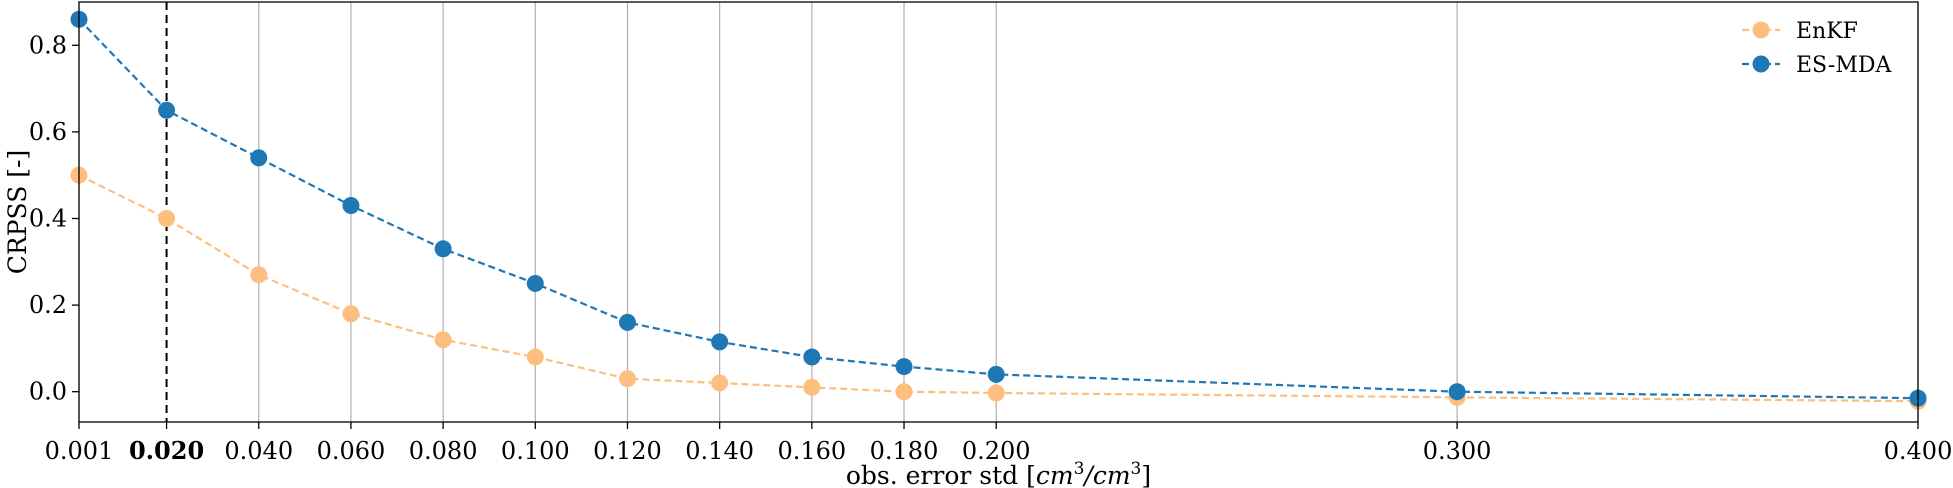  Describe the element at coordinates (1844, 65) in the screenshot. I see `legend-label-ES-MDA: ES-MDA` at that location.